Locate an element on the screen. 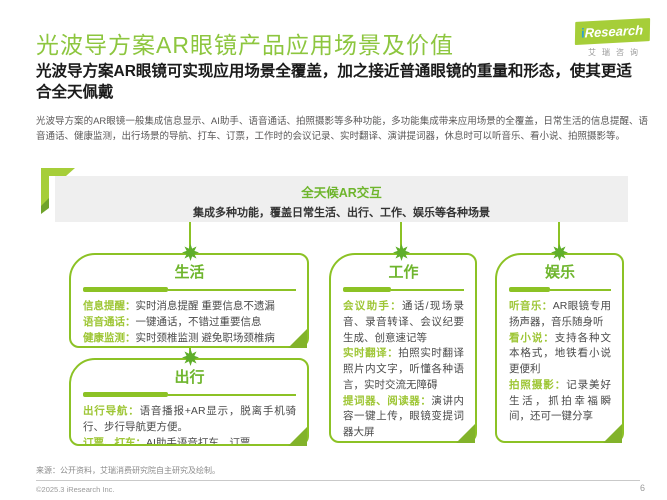 The height and width of the screenshot is (500, 667). copyright-text: ©2025.3 iResearch Inc. is located at coordinates (75, 489).